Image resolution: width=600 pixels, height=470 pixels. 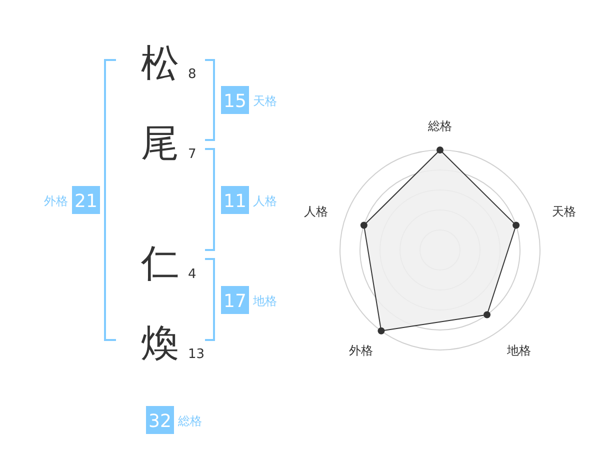 I want to click on text: 21, so click(x=86, y=201).